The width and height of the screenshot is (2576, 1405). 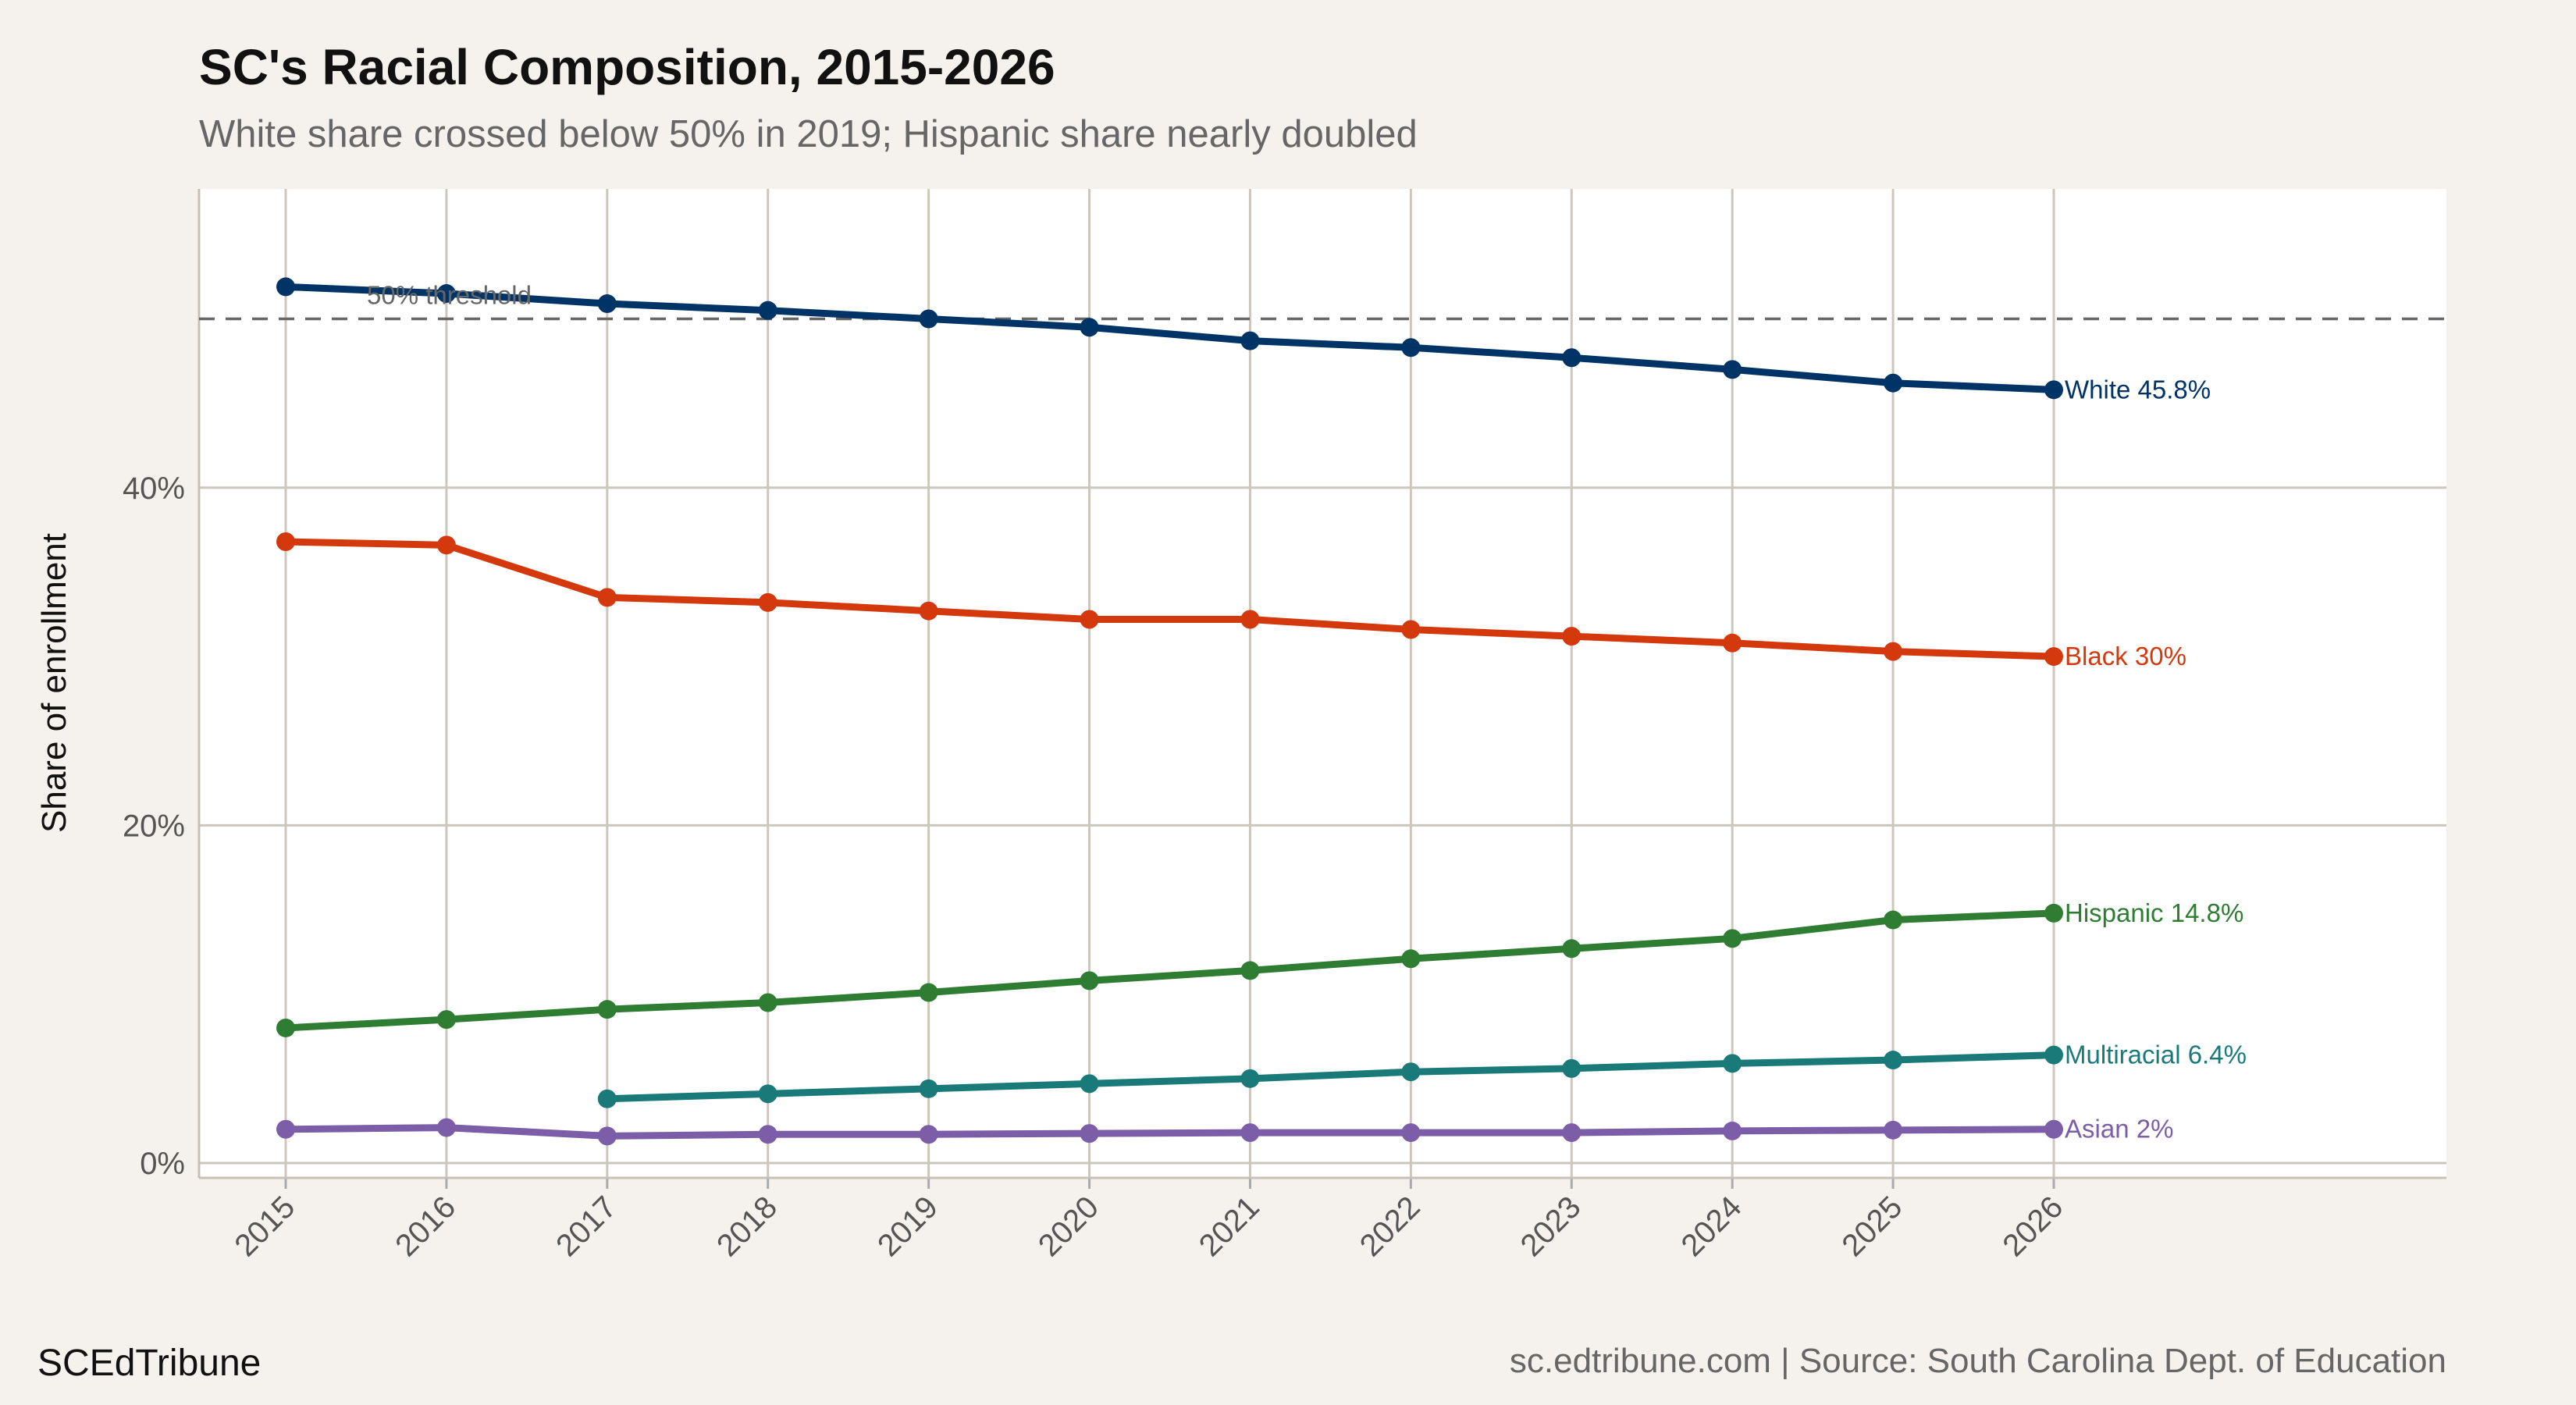 I want to click on series-line-hispanic, so click(x=1170, y=970).